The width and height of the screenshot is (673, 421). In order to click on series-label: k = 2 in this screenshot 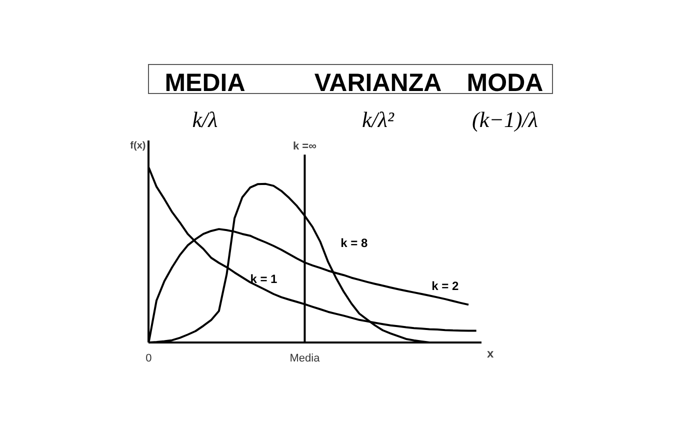, I will do `click(445, 286)`.